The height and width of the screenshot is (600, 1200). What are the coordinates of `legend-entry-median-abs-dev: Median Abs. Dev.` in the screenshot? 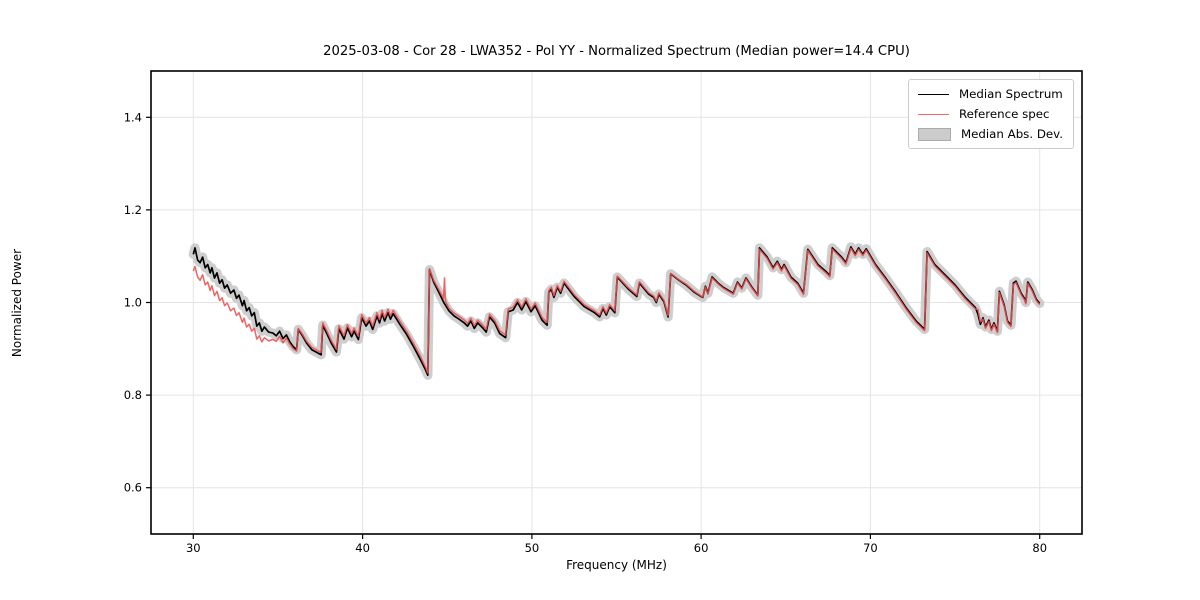 It's located at (990, 134).